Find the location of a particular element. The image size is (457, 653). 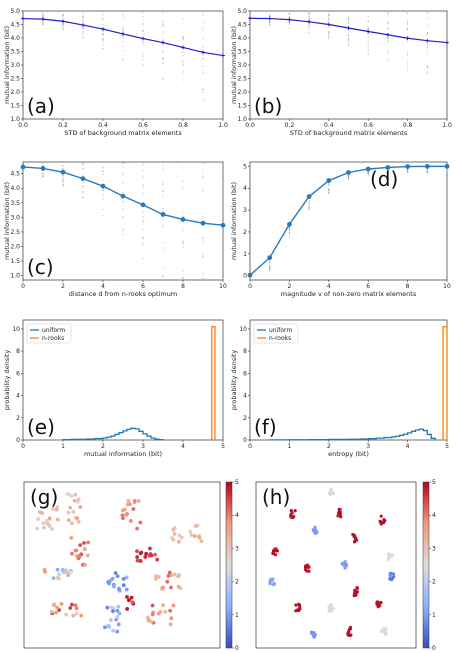

x-tick-label: 1.0 is located at coordinates (447, 125).